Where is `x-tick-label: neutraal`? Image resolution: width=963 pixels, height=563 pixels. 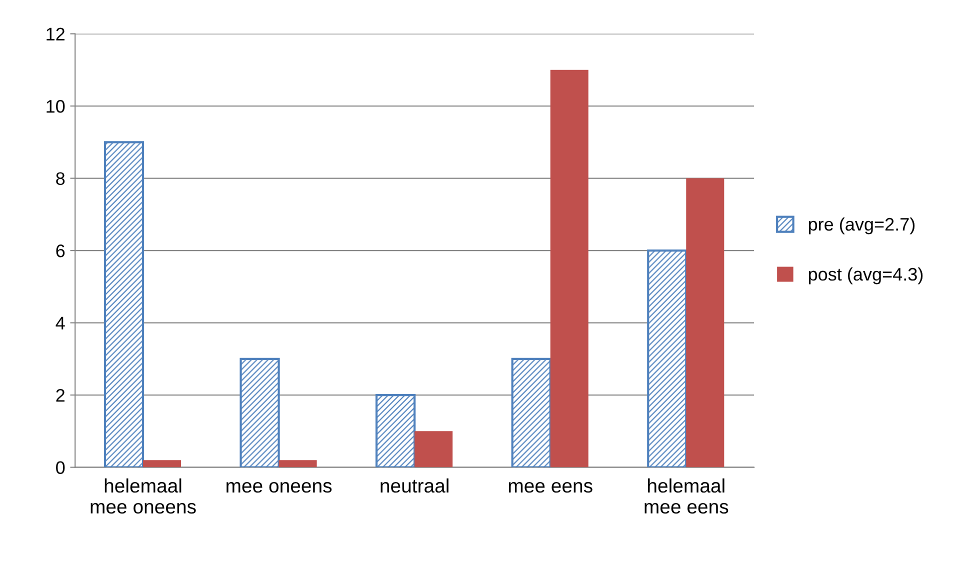 x-tick-label: neutraal is located at coordinates (414, 485).